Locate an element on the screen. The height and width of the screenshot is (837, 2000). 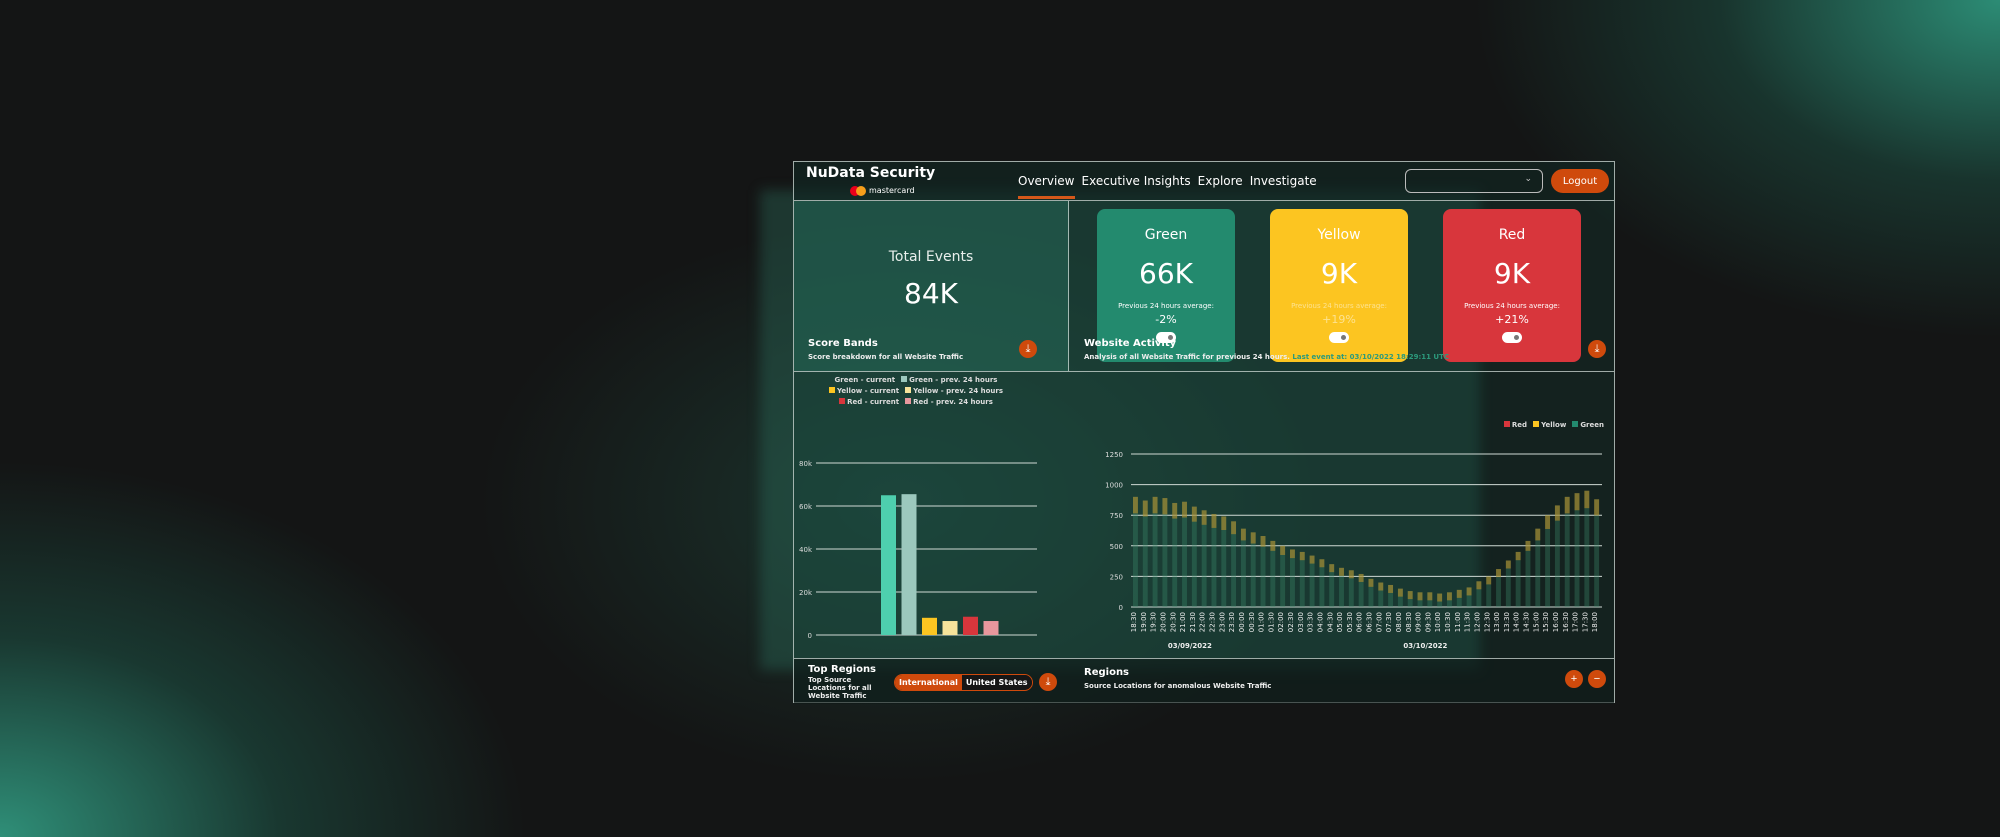
toggle-united-states: United States is located at coordinates (996, 682).